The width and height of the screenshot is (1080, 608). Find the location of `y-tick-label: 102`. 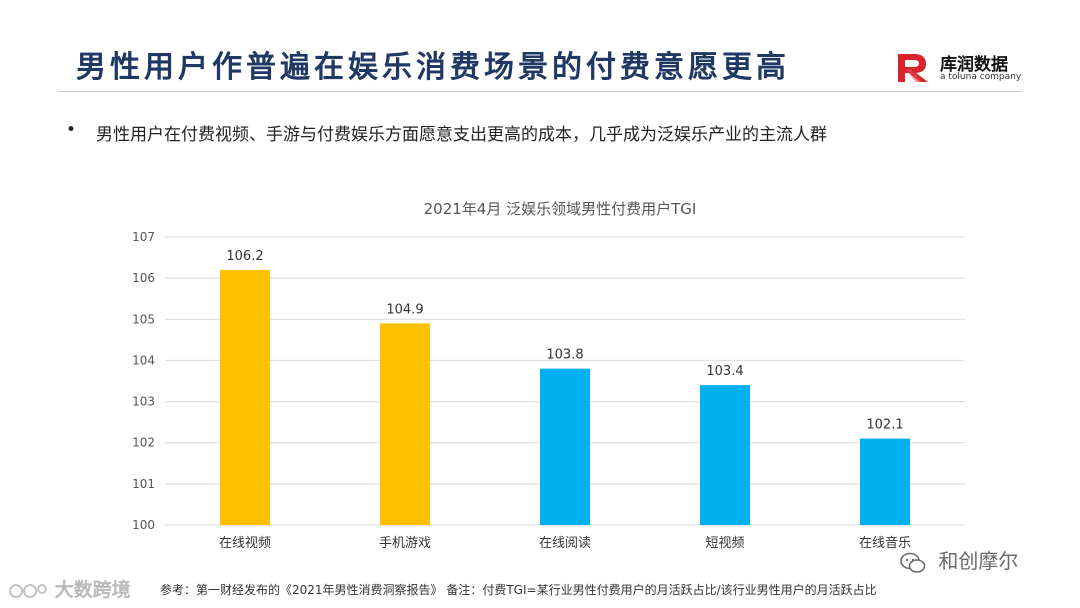

y-tick-label: 102 is located at coordinates (143, 443).